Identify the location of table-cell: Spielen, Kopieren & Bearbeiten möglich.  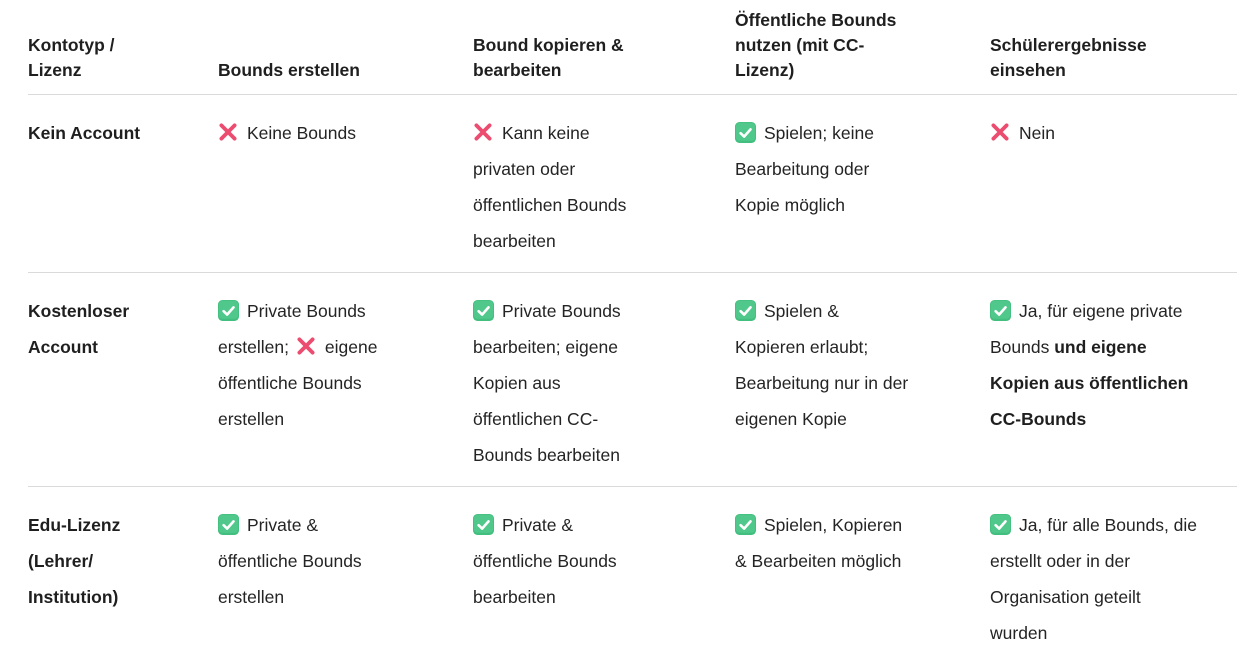
(862, 572).